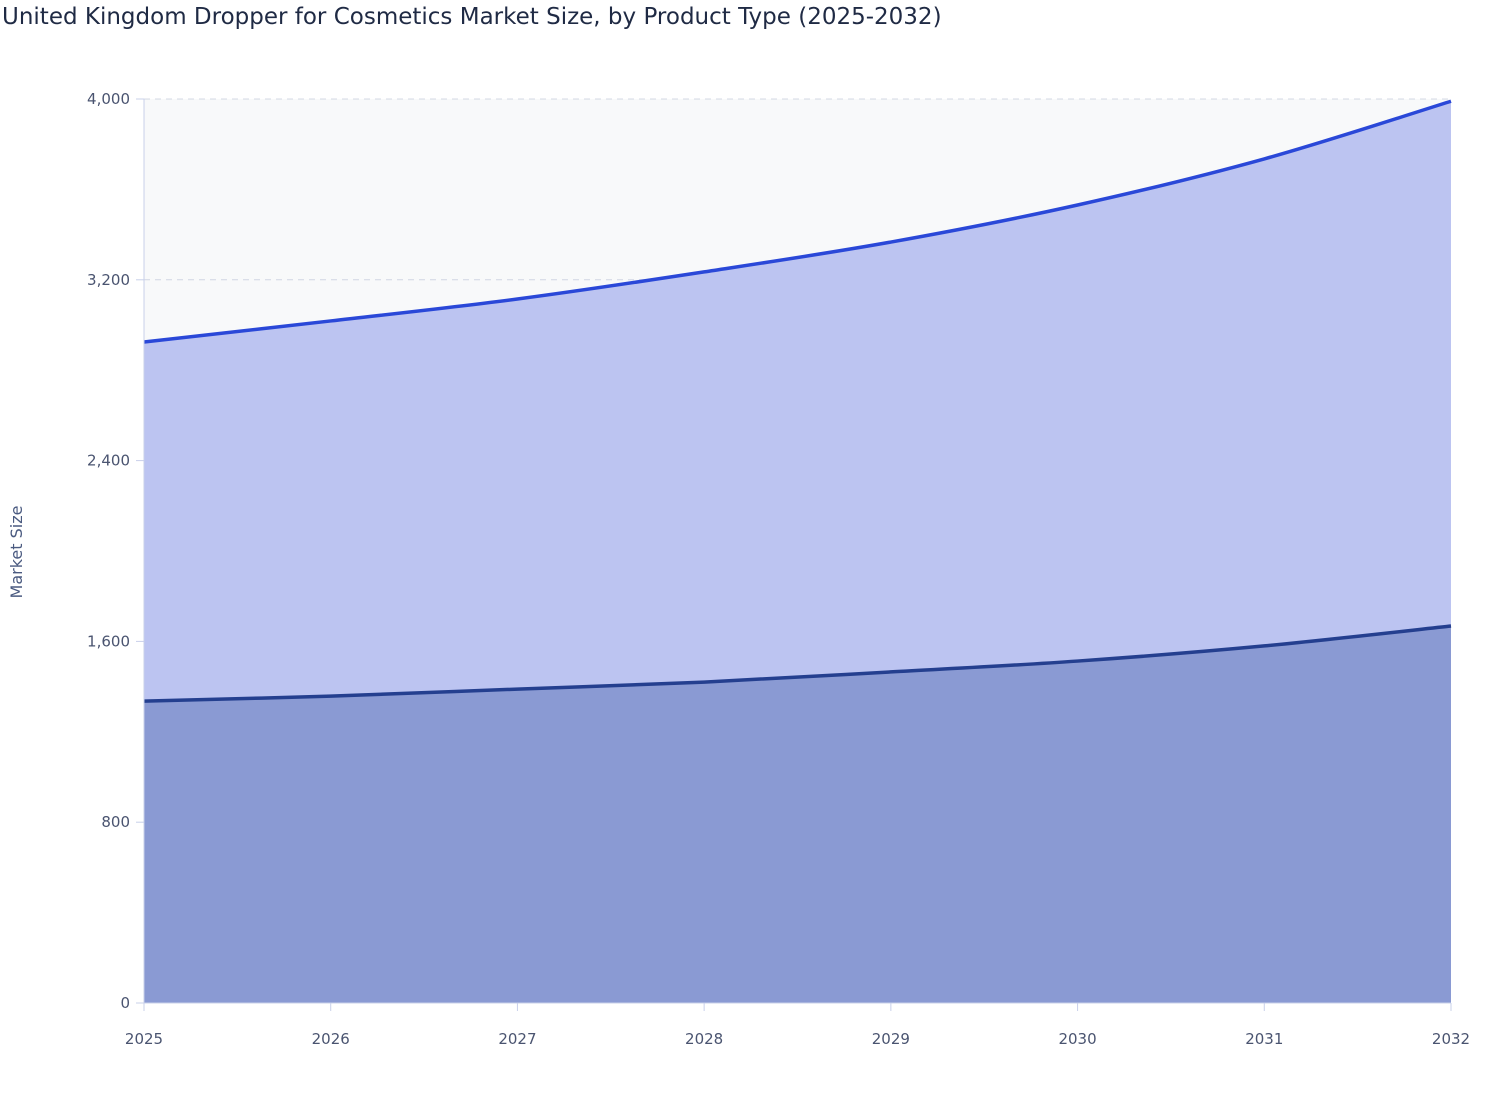 This screenshot has height=1120, width=1508. I want to click on x-tick-label: 2025, so click(144, 1039).